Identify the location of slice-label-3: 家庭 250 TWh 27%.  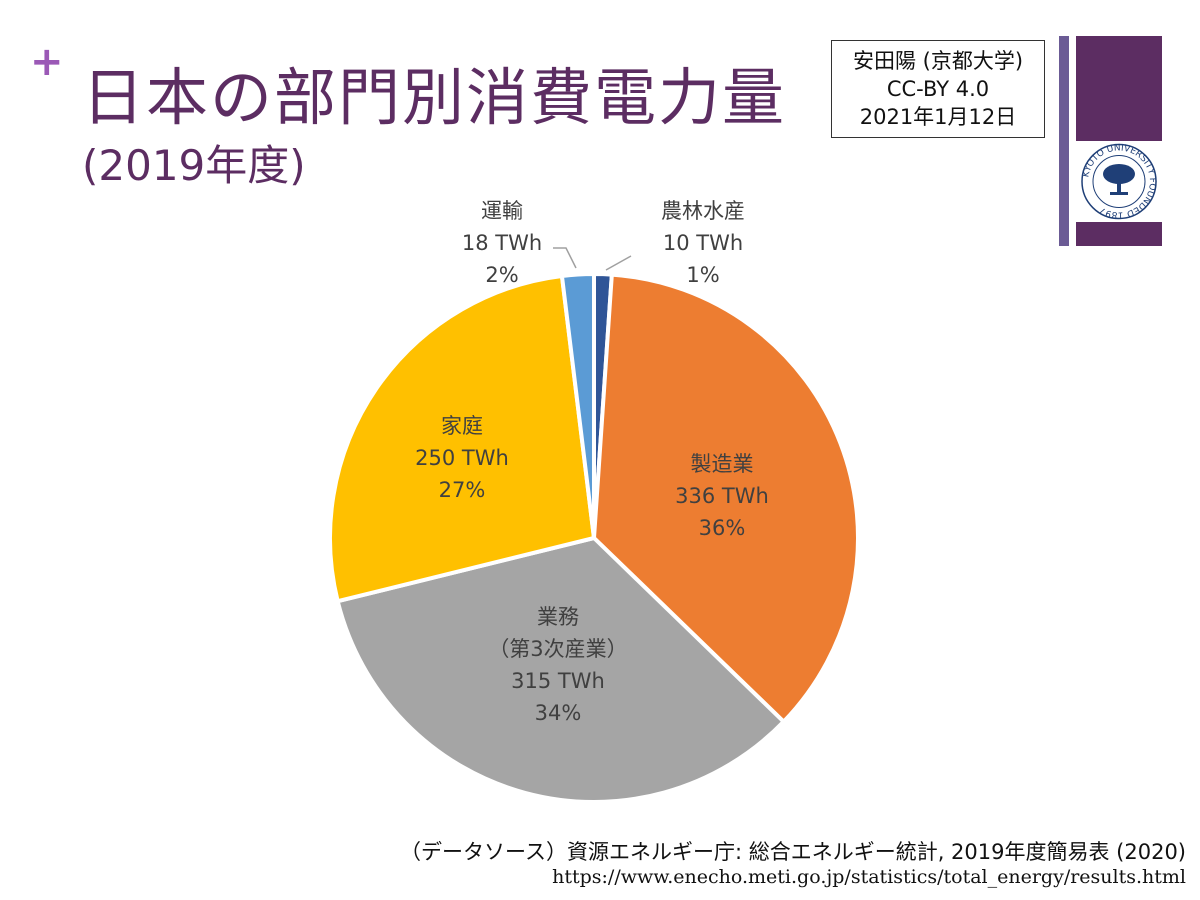
(462, 458).